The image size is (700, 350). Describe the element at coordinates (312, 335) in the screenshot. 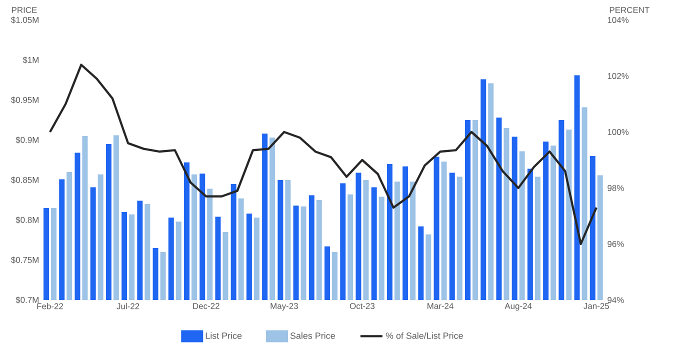

I see `legend-label: Sales Price` at that location.